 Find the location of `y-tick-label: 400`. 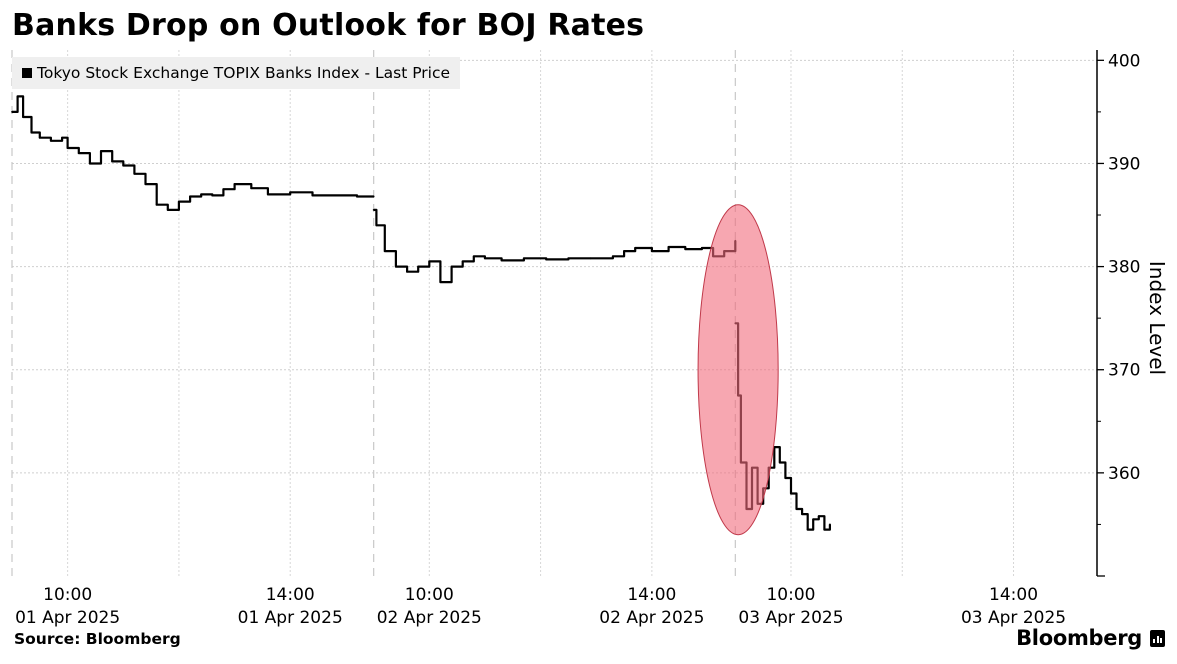

y-tick-label: 400 is located at coordinates (1124, 61).